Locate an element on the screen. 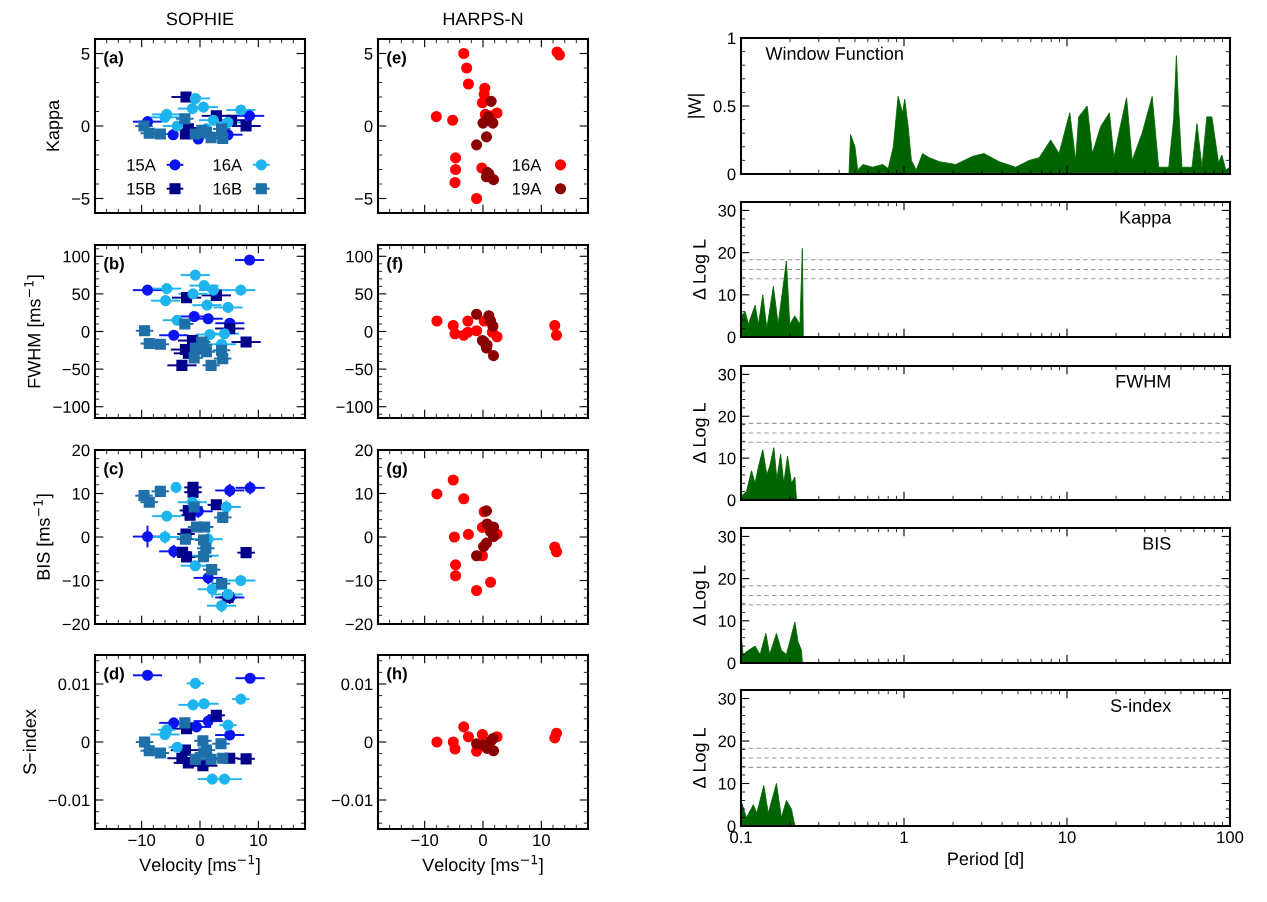  x-tick-label: 0.1 is located at coordinates (741, 837).